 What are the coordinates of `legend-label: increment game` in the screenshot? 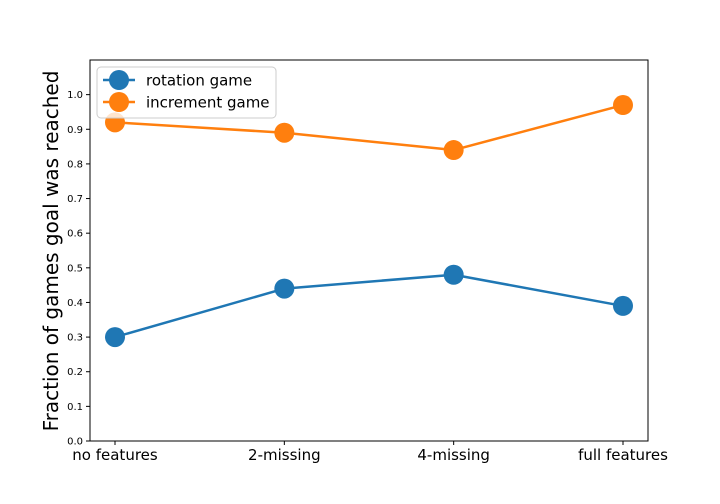 It's located at (208, 103).